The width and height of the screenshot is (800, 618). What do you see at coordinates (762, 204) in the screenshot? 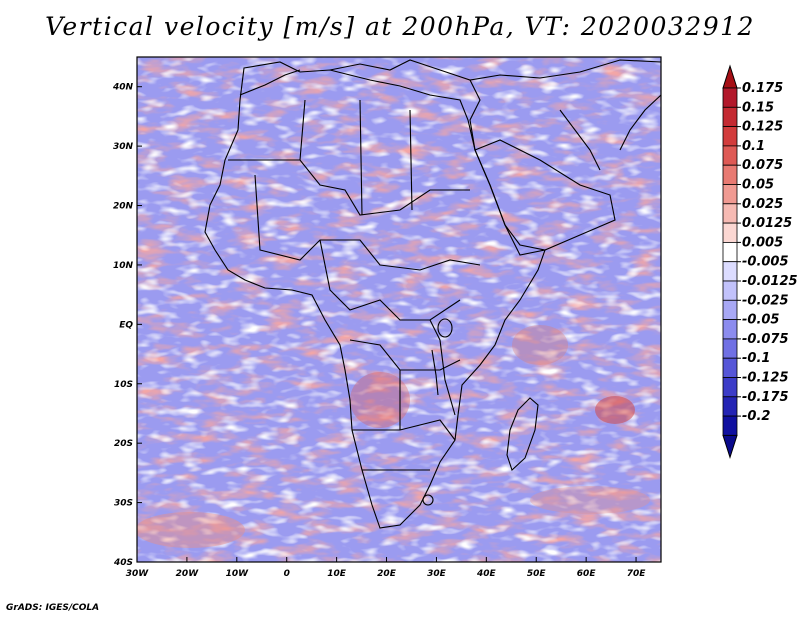
I see `colorbar-label: 0.025` at bounding box center [762, 204].